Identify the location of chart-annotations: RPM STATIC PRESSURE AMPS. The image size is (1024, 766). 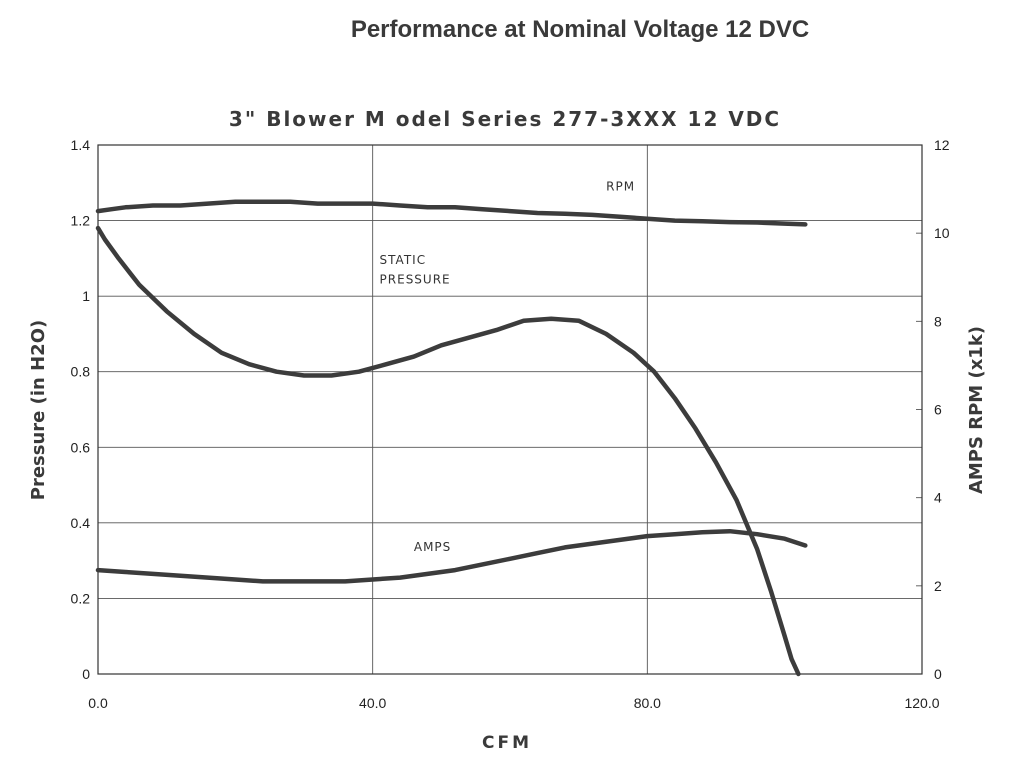
(507, 366).